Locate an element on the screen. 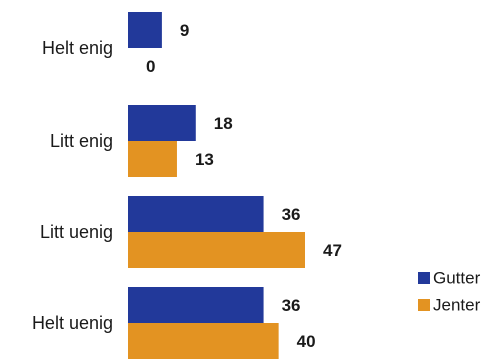 This screenshot has height=361, width=498. value-label-jenter-helt-uenig: 40 is located at coordinates (306, 341).